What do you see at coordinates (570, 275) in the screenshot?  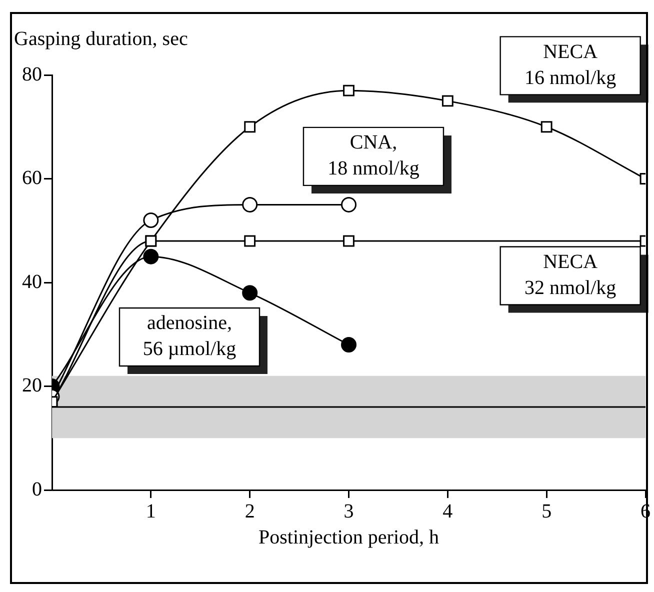 I see `series-label: NECA 32 nmol/kg` at bounding box center [570, 275].